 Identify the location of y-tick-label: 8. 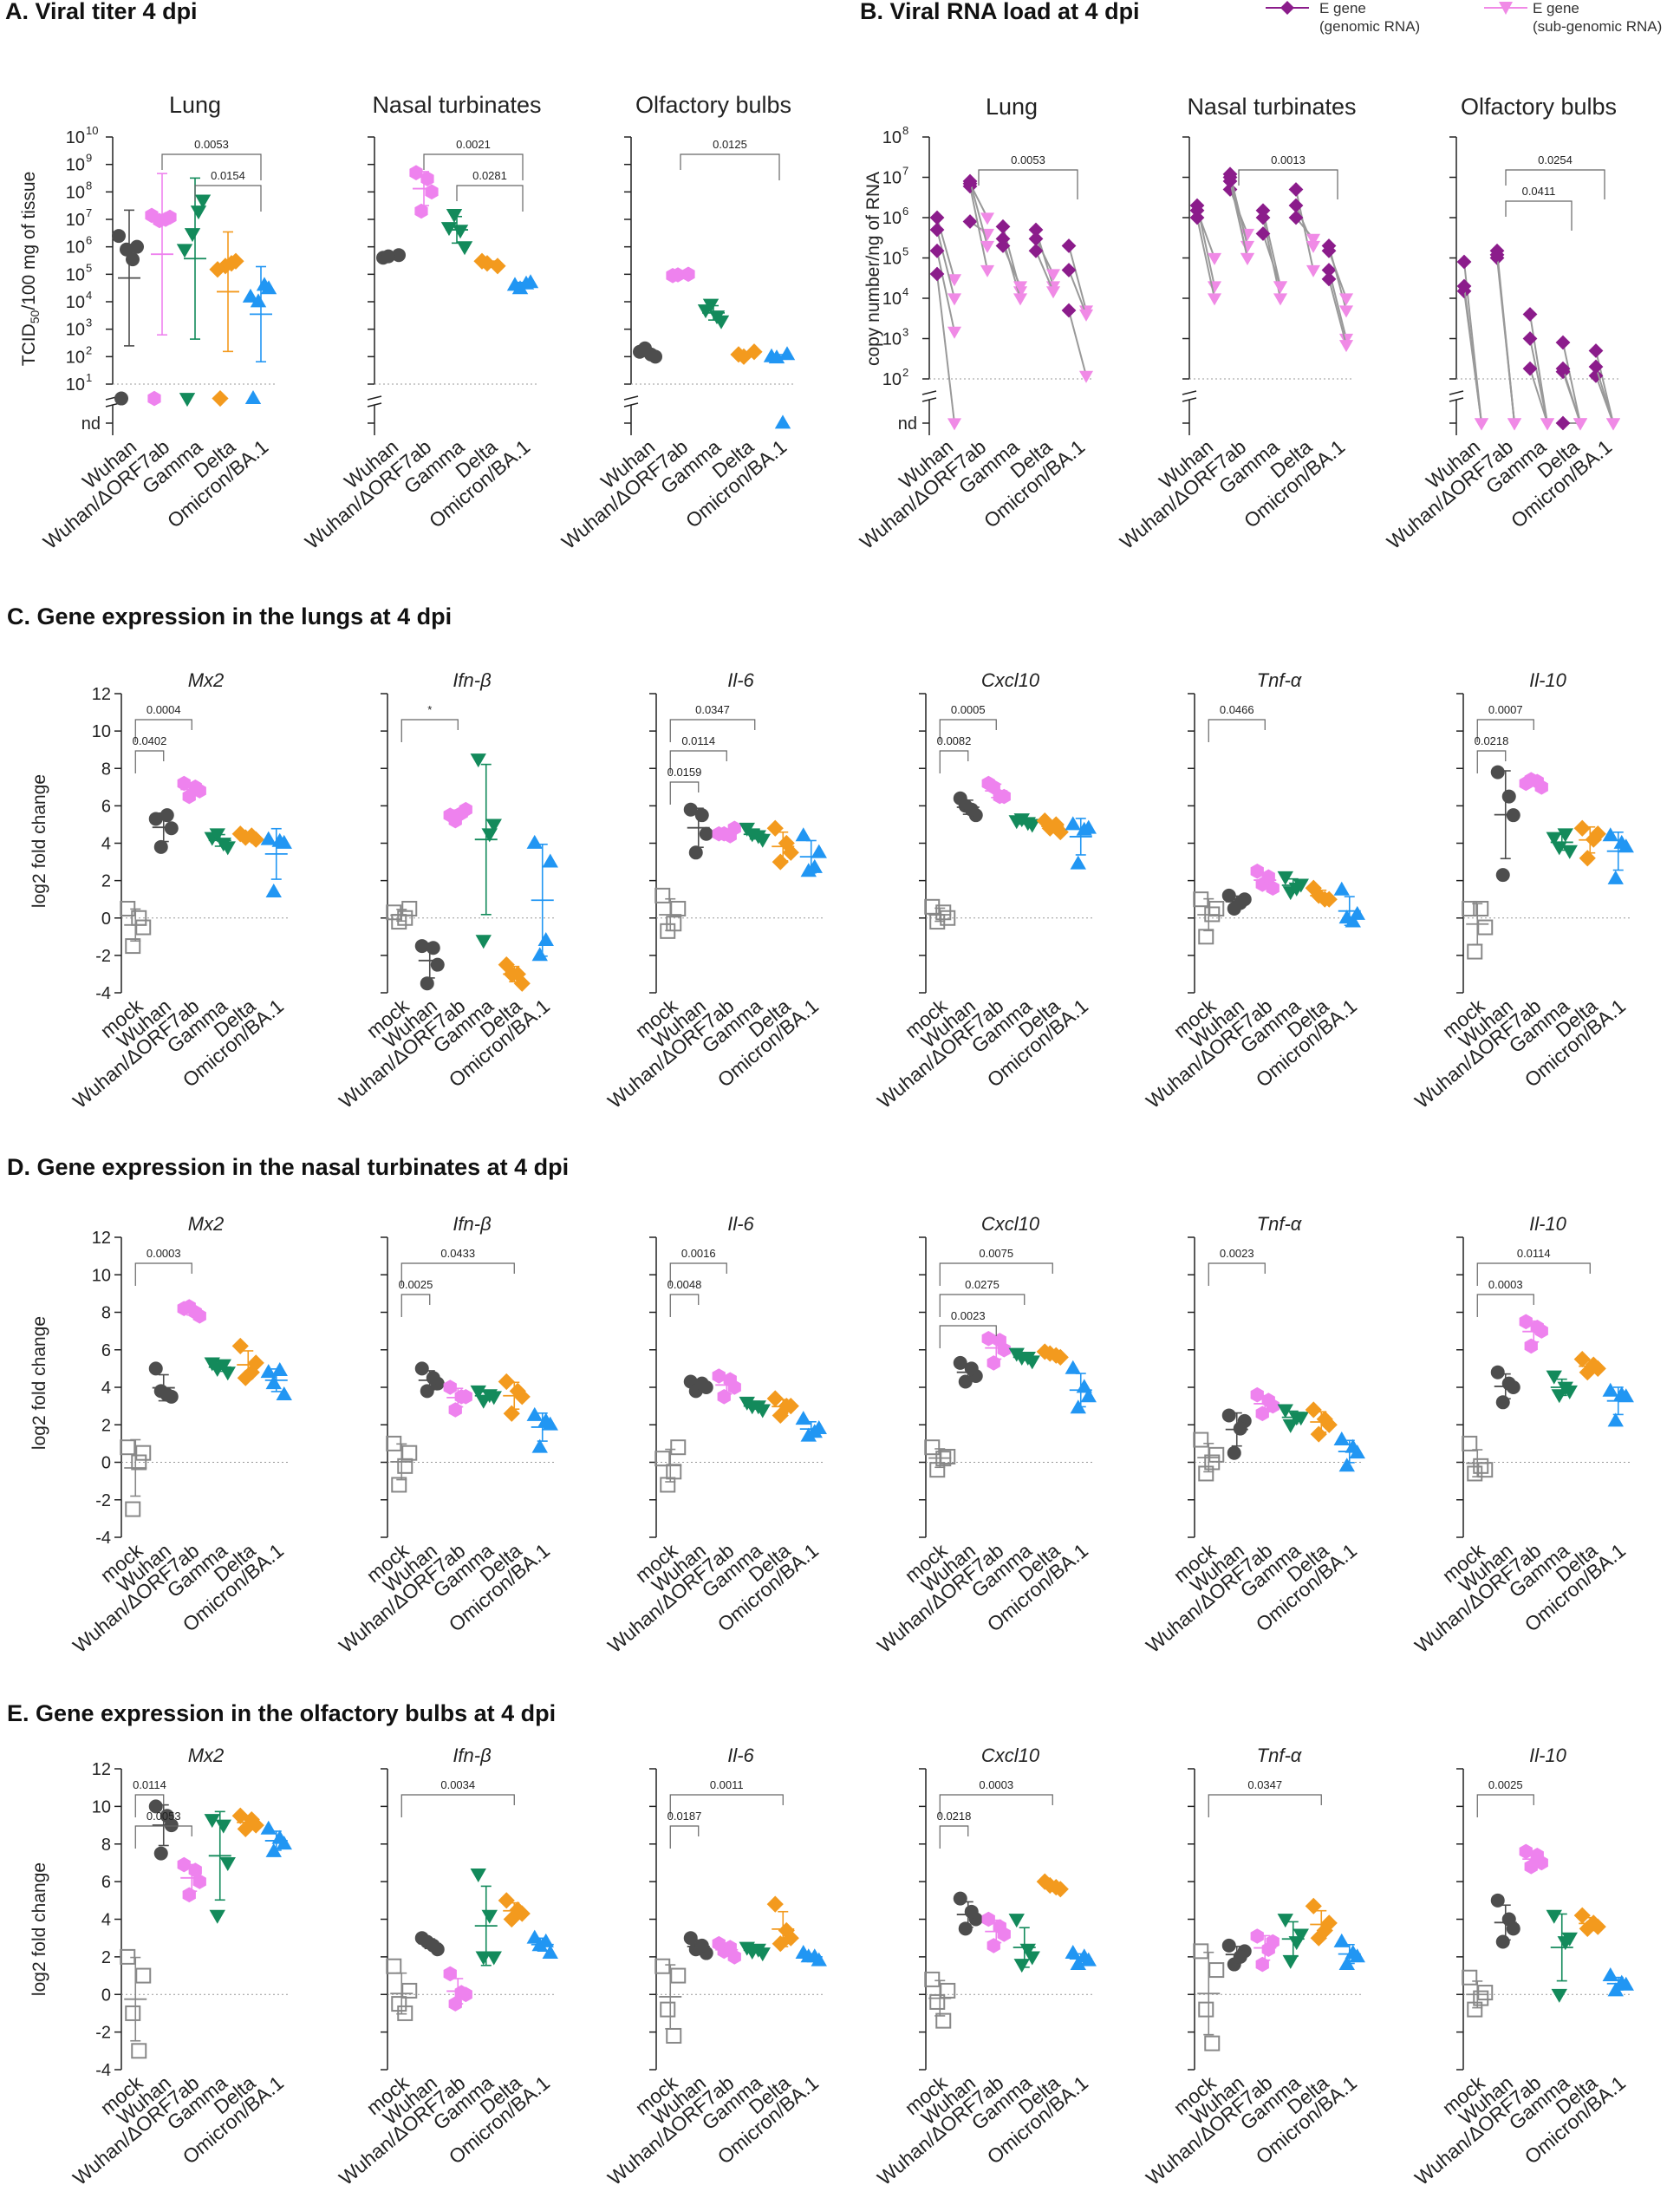
(106, 1313).